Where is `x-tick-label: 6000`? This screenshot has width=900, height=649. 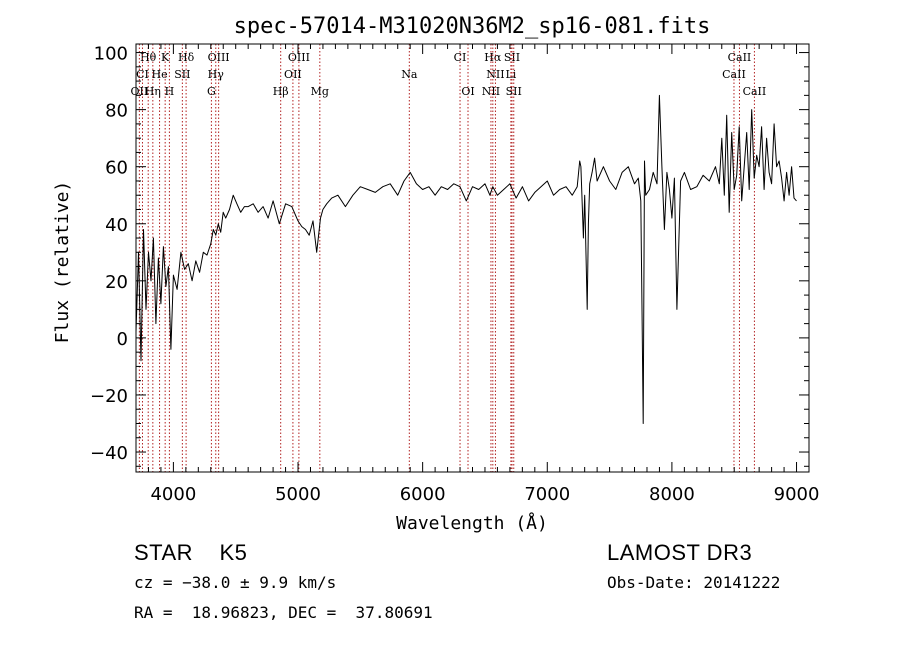 x-tick-label: 6000 is located at coordinates (423, 494).